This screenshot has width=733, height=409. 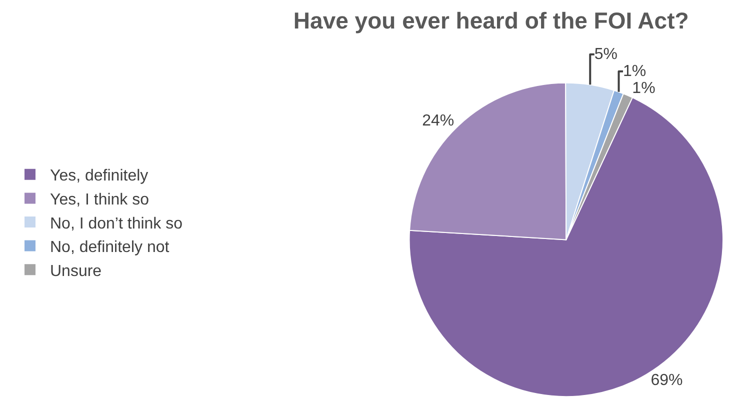 I want to click on legend-label: No, I don’t think so, so click(x=116, y=223).